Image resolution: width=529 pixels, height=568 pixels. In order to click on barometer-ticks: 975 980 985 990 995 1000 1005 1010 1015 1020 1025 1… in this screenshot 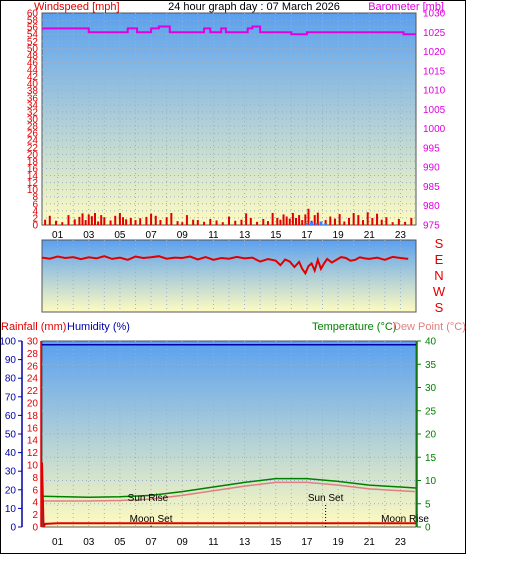, I will do `click(434, 120)`.